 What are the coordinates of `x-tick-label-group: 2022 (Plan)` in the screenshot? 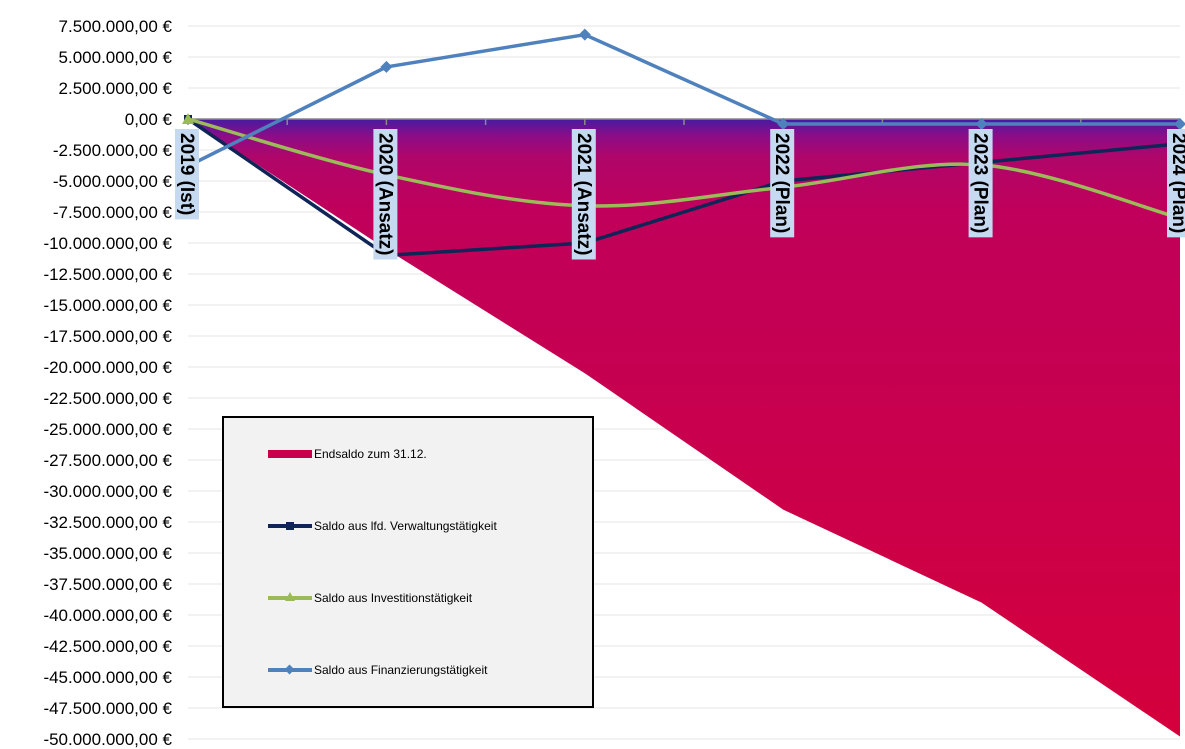 It's located at (782, 183).